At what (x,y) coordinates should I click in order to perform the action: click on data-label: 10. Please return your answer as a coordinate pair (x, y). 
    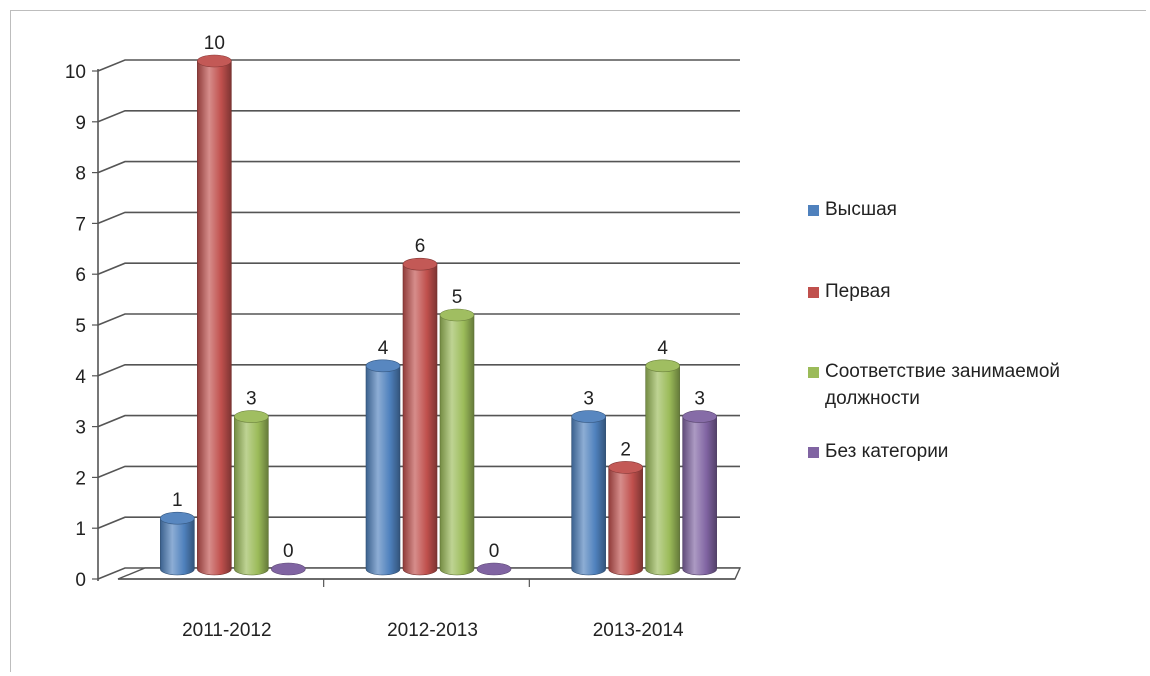
    Looking at the image, I should click on (214, 43).